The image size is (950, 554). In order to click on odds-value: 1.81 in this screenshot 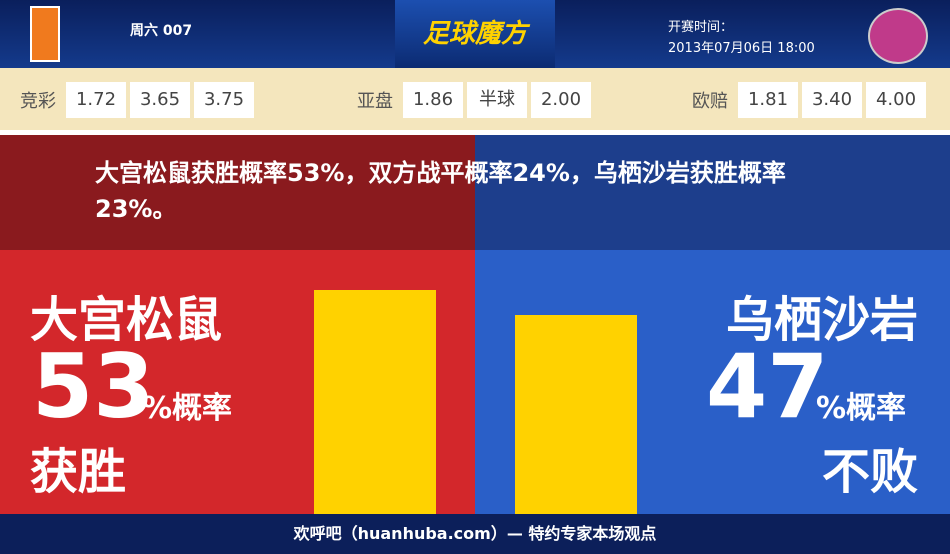, I will do `click(768, 100)`.